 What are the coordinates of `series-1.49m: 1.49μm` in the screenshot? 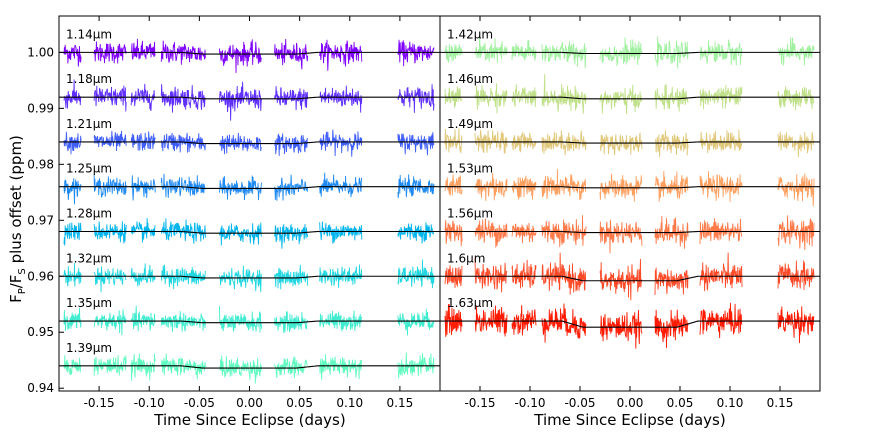 It's located at (630, 137).